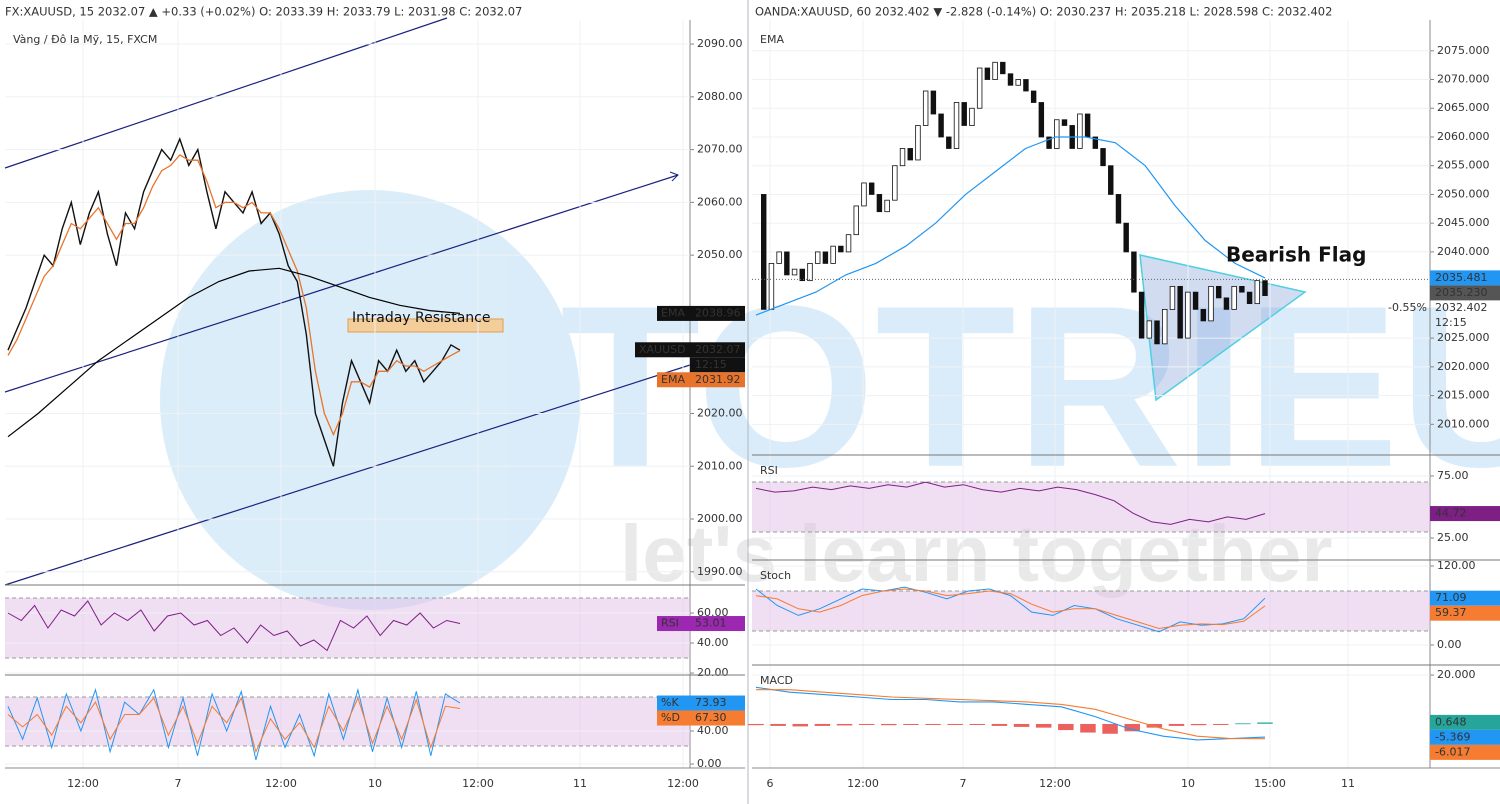 The image size is (1500, 804). I want to click on price-tick-label: 2070.00, so click(720, 149).